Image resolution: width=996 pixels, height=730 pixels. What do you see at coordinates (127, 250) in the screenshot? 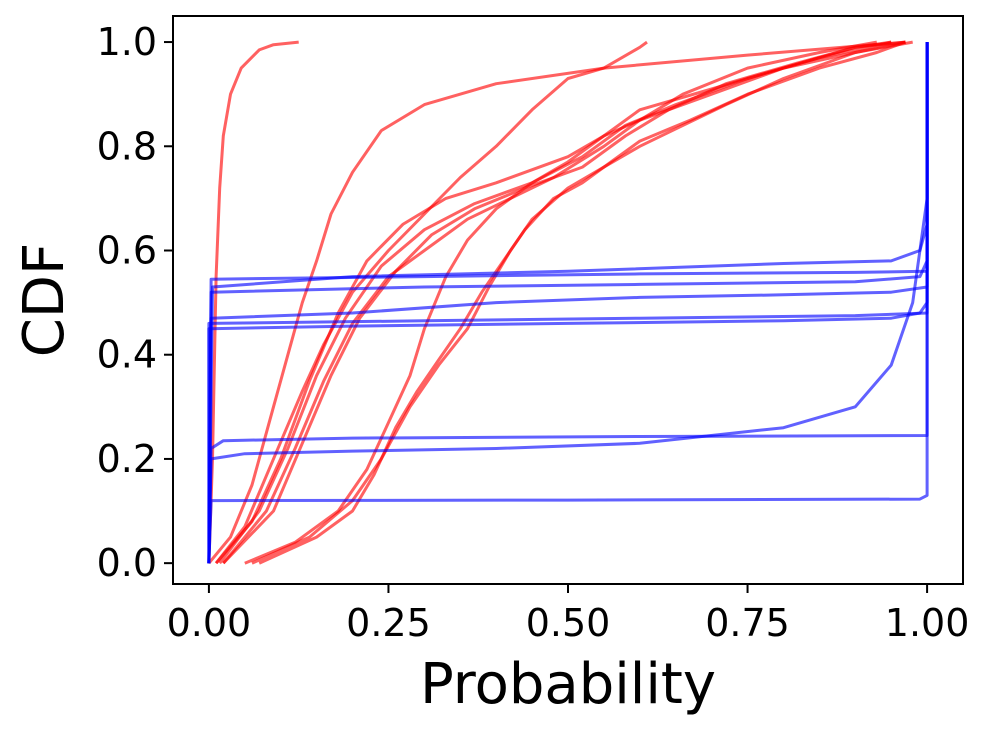
I see `y-tick-label: 0.6` at bounding box center [127, 250].